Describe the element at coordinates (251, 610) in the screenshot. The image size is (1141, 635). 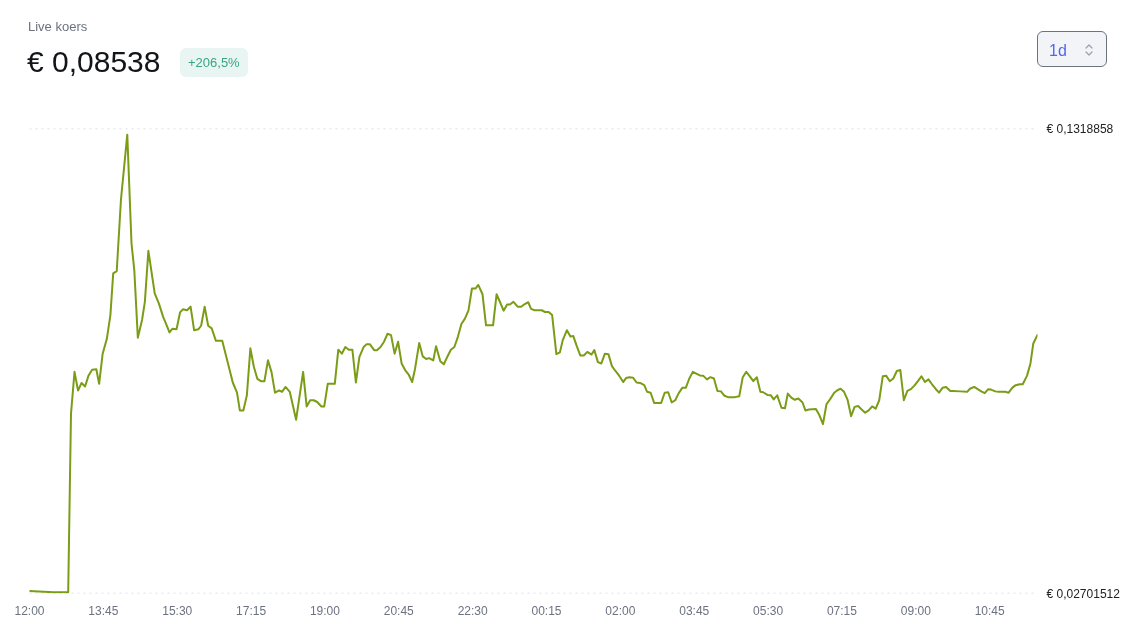
I see `x-tick-label: 17:15` at that location.